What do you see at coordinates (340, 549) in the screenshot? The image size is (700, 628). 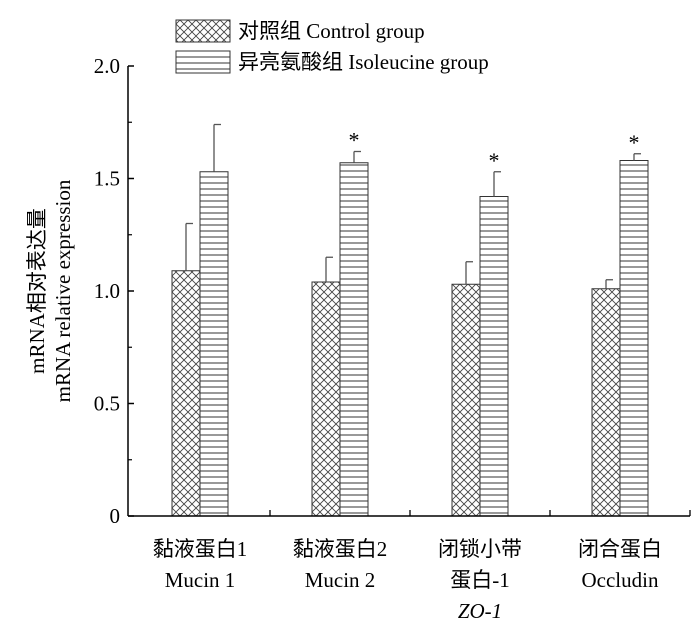 I see `x-tick-label: 黏液蛋白2` at bounding box center [340, 549].